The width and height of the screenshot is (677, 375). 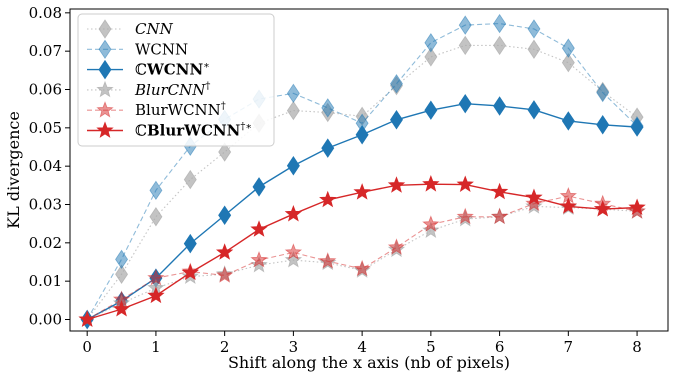 I want to click on legend-label: BlurCNN†, so click(x=172, y=90).